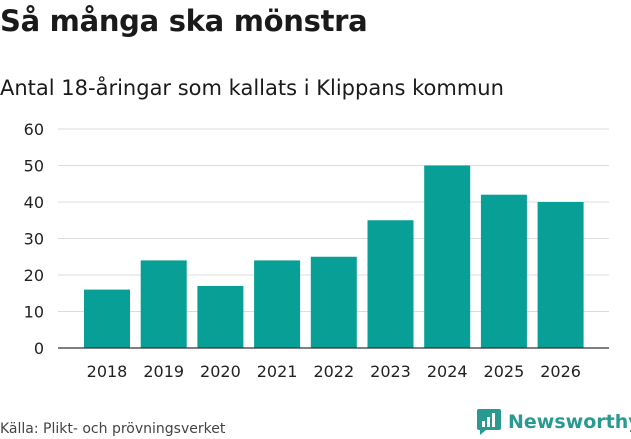 The width and height of the screenshot is (631, 439). Describe the element at coordinates (107, 371) in the screenshot. I see `x-tick-label: 2018` at that location.